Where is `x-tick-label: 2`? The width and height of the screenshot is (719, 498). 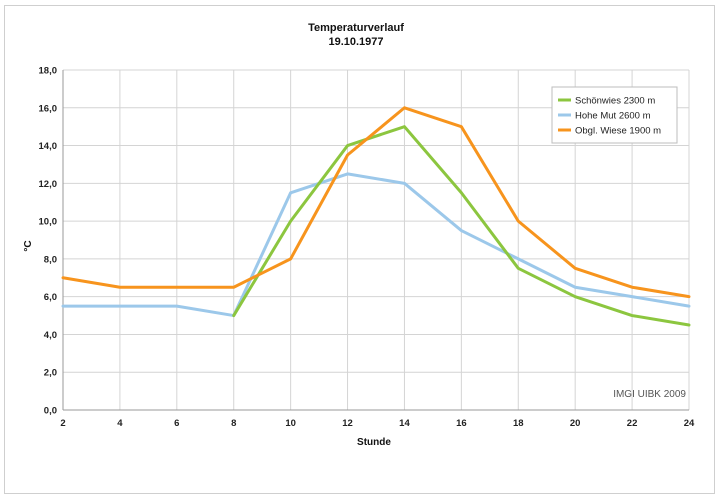
x-tick-label: 2 is located at coordinates (62, 423).